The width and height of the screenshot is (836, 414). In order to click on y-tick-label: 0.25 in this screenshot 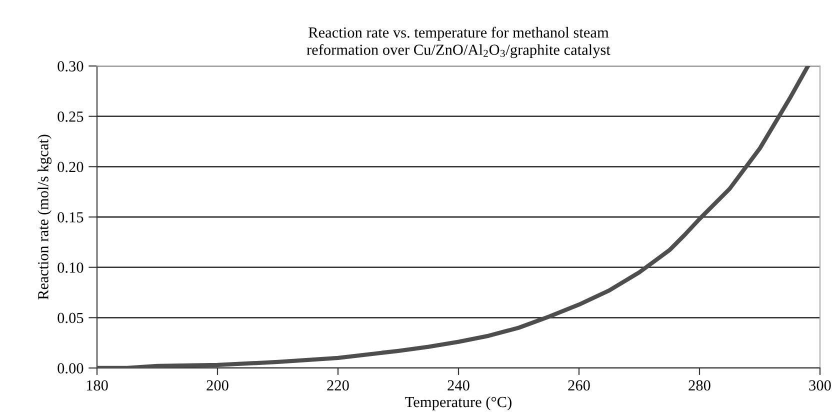, I will do `click(71, 116)`.